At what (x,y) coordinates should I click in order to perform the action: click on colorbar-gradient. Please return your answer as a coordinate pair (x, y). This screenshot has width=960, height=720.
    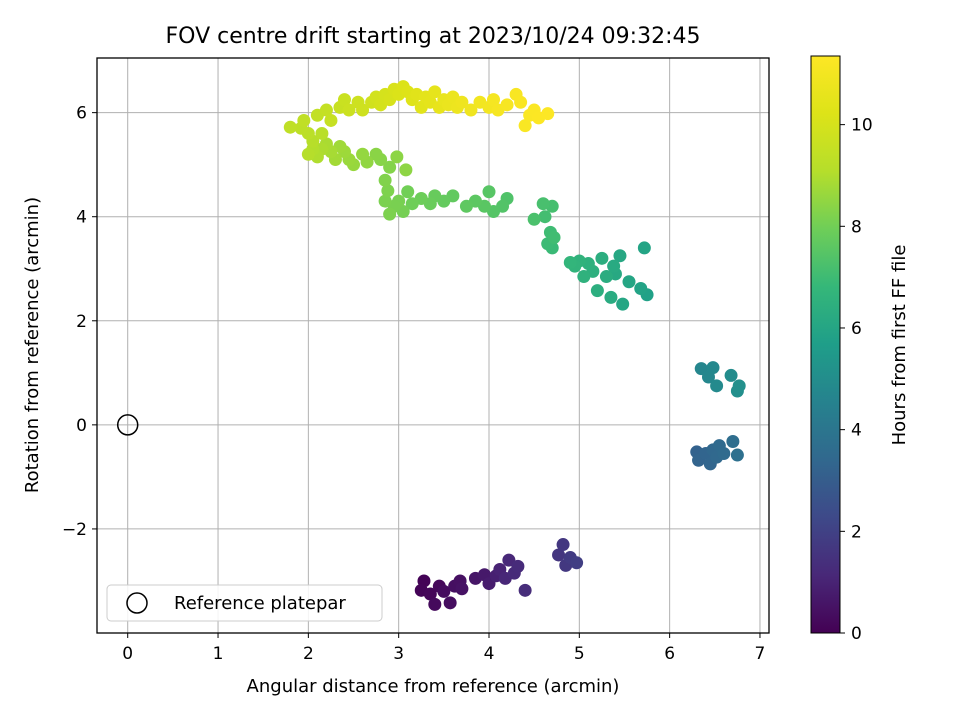
    Looking at the image, I should click on (825, 344).